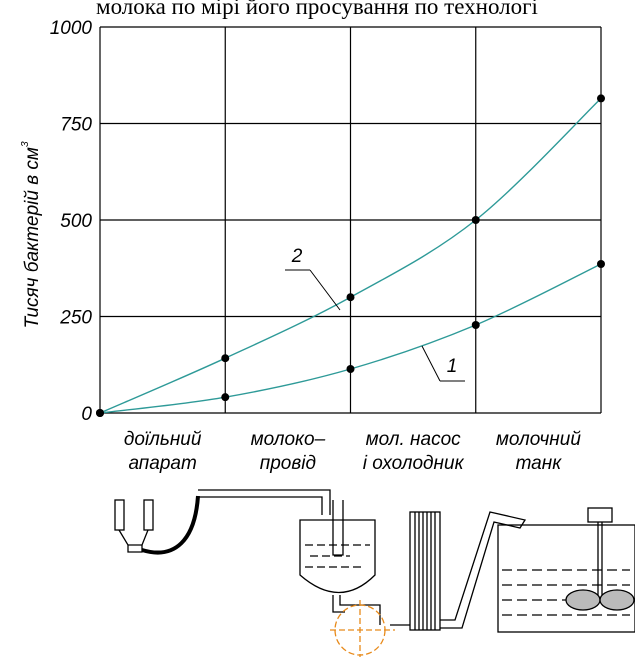 The width and height of the screenshot is (635, 657). I want to click on stage-label: і охолодник, so click(414, 463).